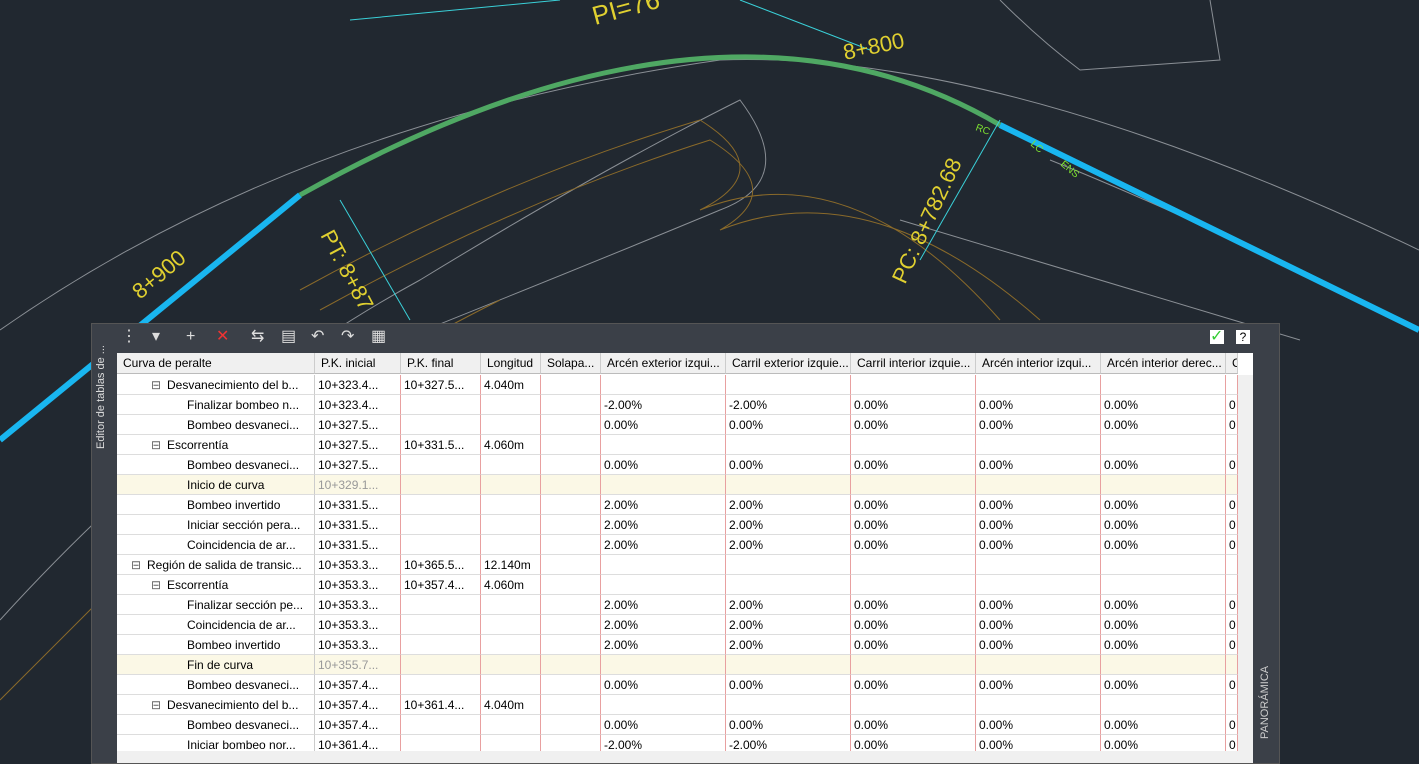 This screenshot has height=764, width=1419. Describe the element at coordinates (685, 757) in the screenshot. I see `h-scrollbar` at that location.